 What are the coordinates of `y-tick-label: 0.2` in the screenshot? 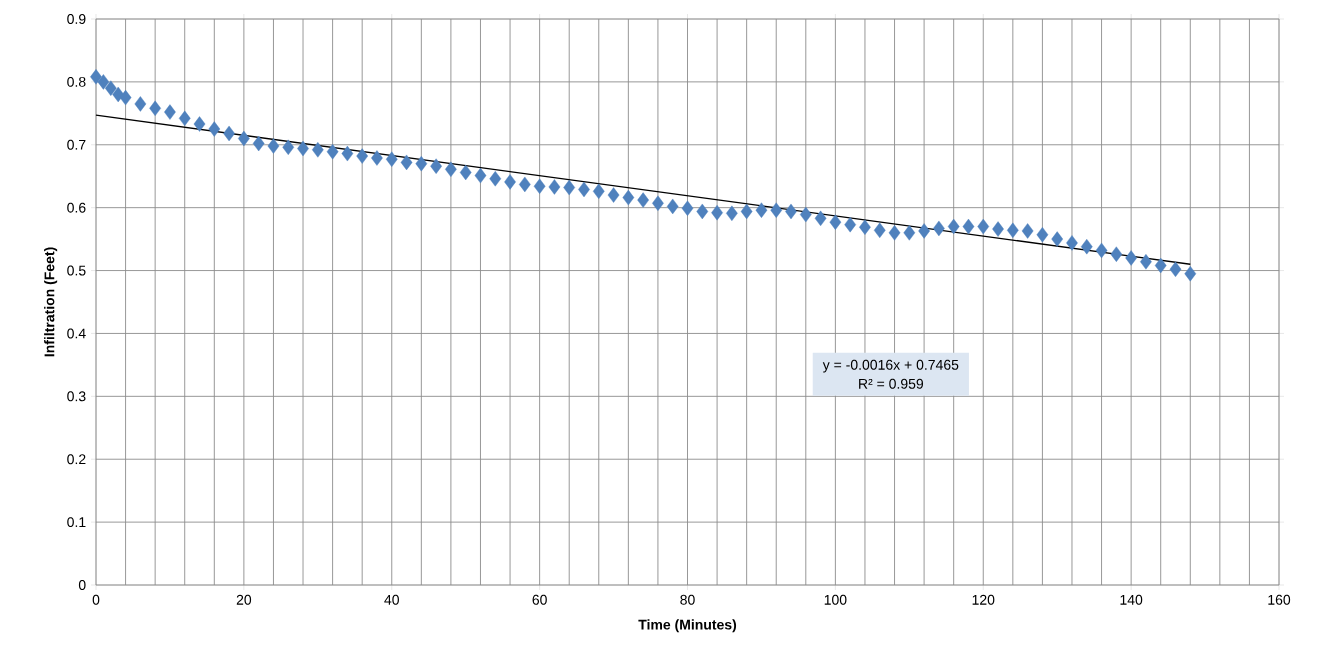 It's located at (76, 459).